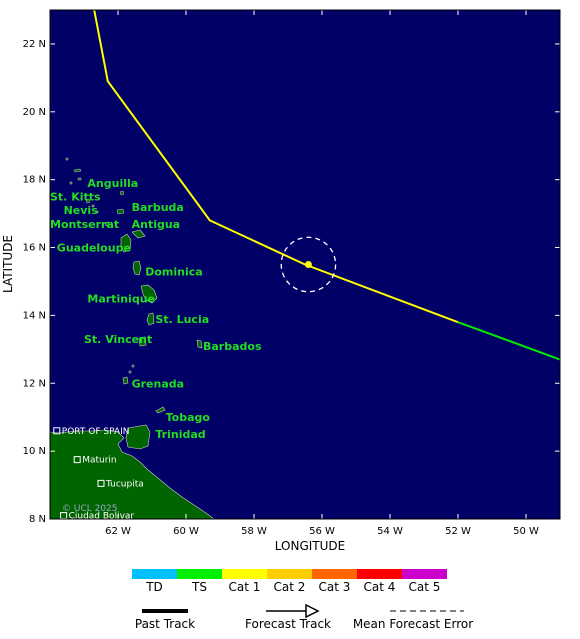 This screenshot has width=580, height=639. What do you see at coordinates (125, 380) in the screenshot?
I see `grenada-island` at bounding box center [125, 380].